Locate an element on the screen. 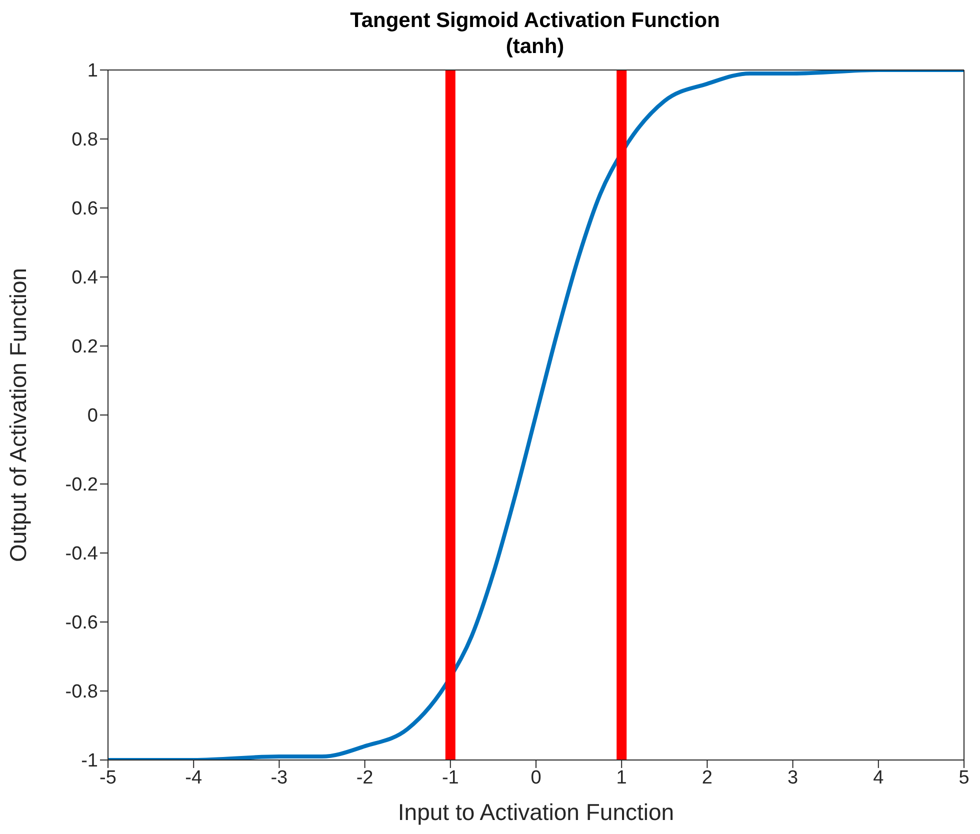 Image resolution: width=980 pixels, height=834 pixels. y-tick-label: 0.6 is located at coordinates (85, 209).